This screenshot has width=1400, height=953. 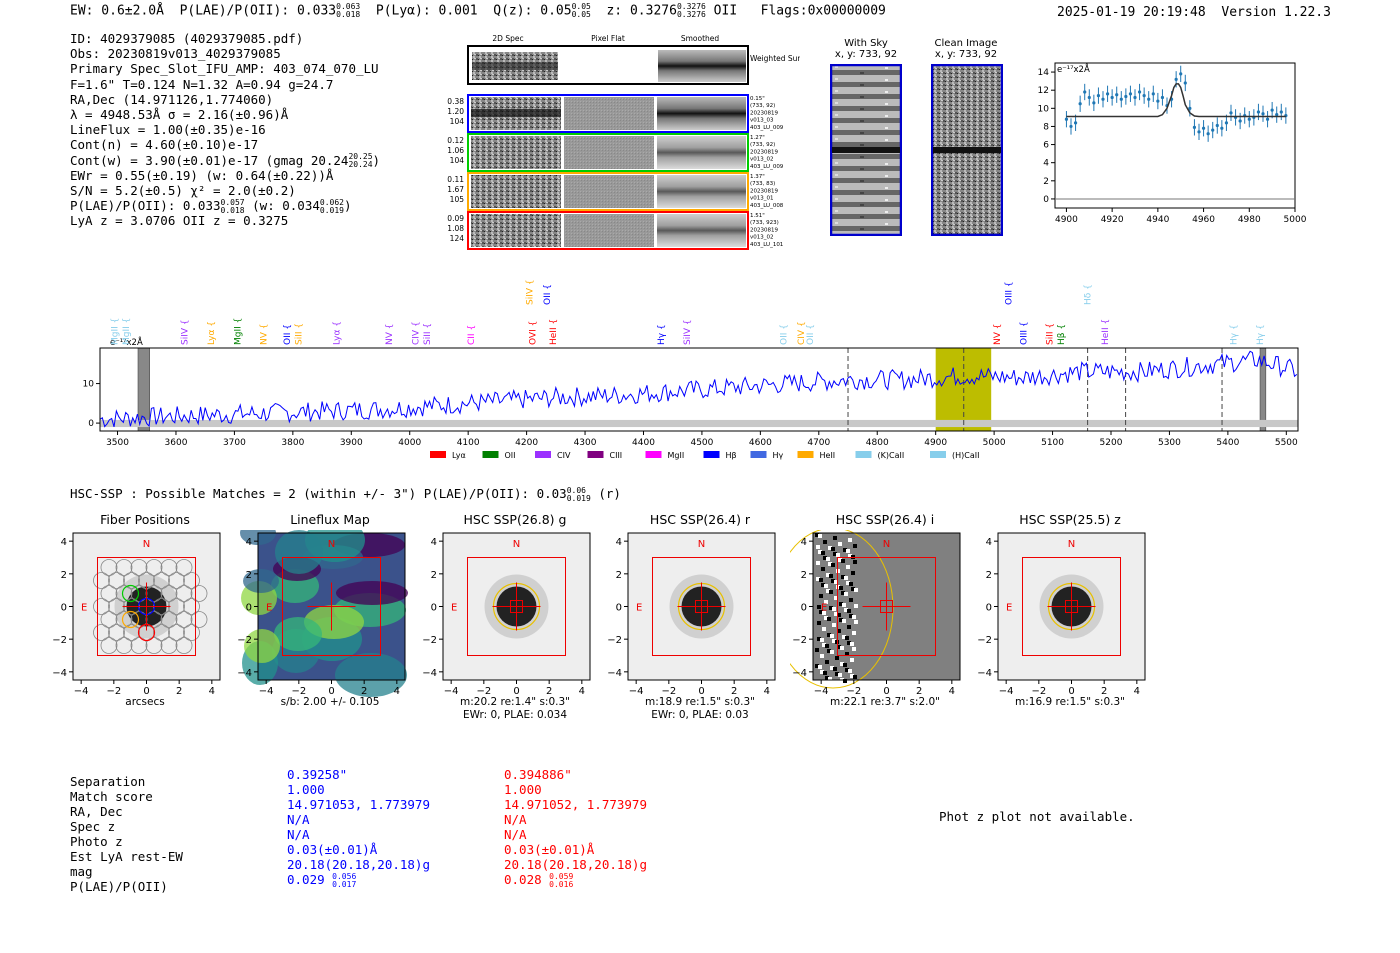 What do you see at coordinates (764, 113) in the screenshot?
I see `cutout-row-right-label: 20230819` at bounding box center [764, 113].